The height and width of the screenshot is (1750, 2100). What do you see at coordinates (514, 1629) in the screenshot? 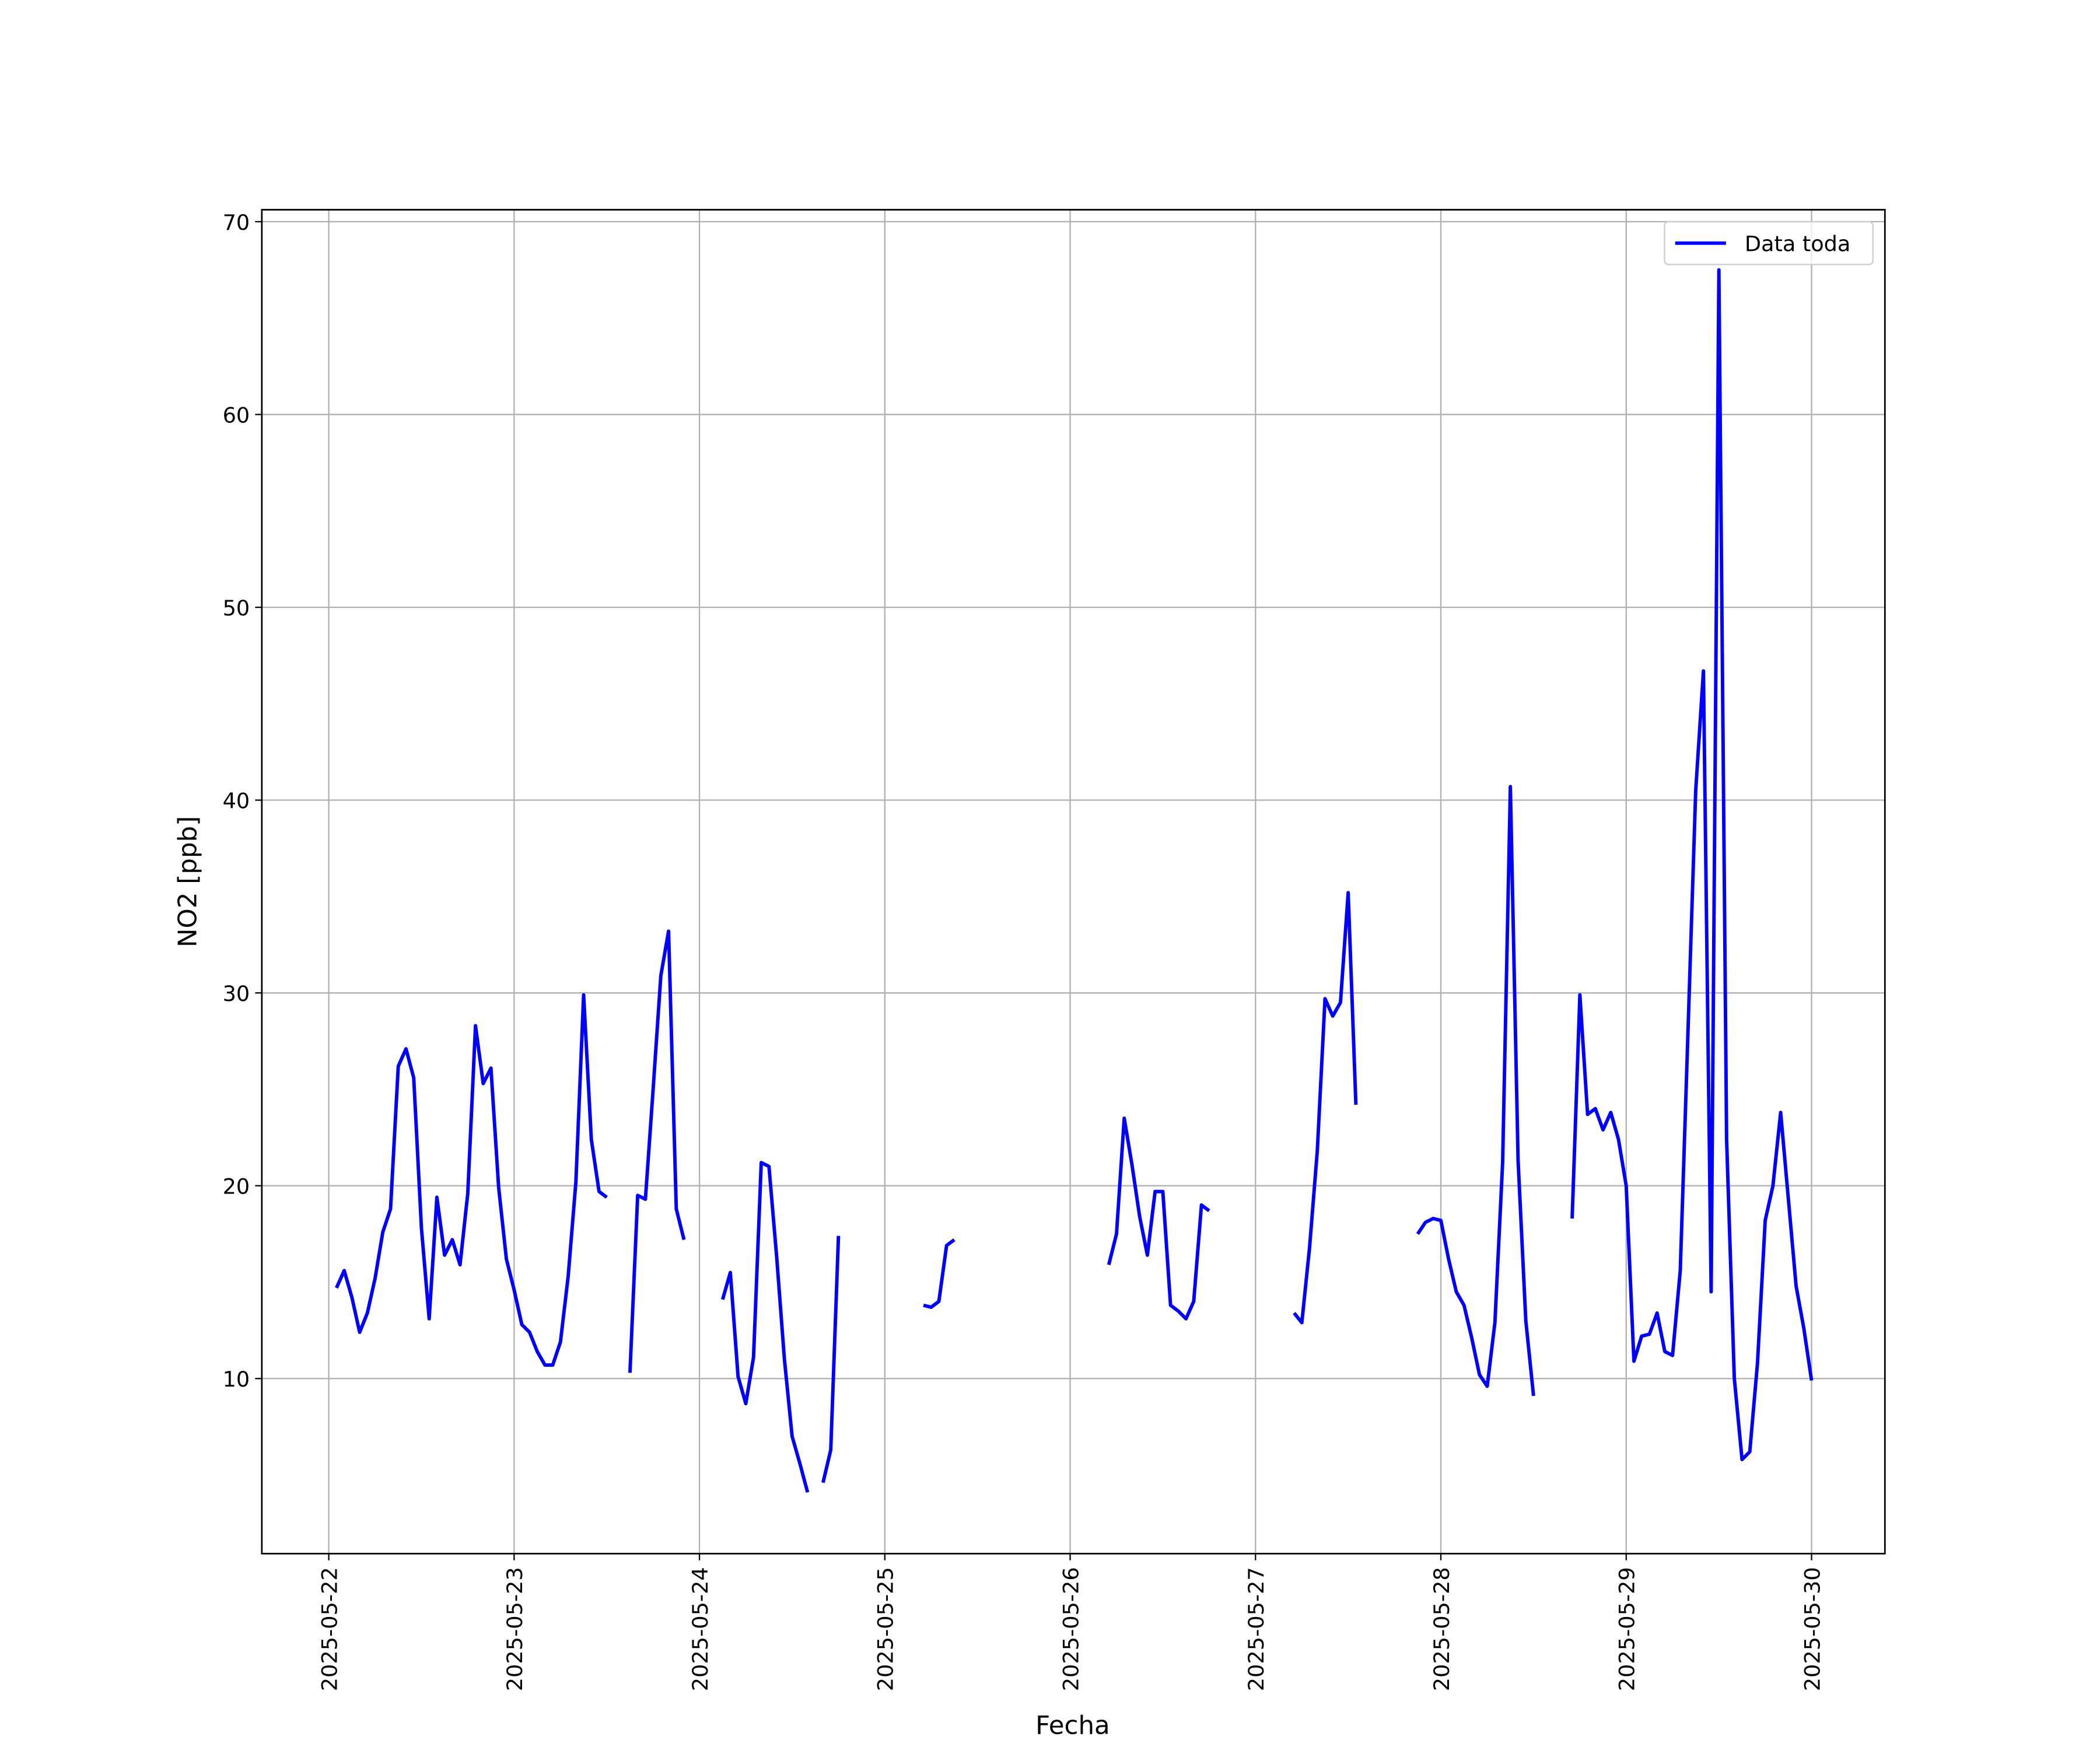
I see `x-tick-label: 2025-05-23` at bounding box center [514, 1629].